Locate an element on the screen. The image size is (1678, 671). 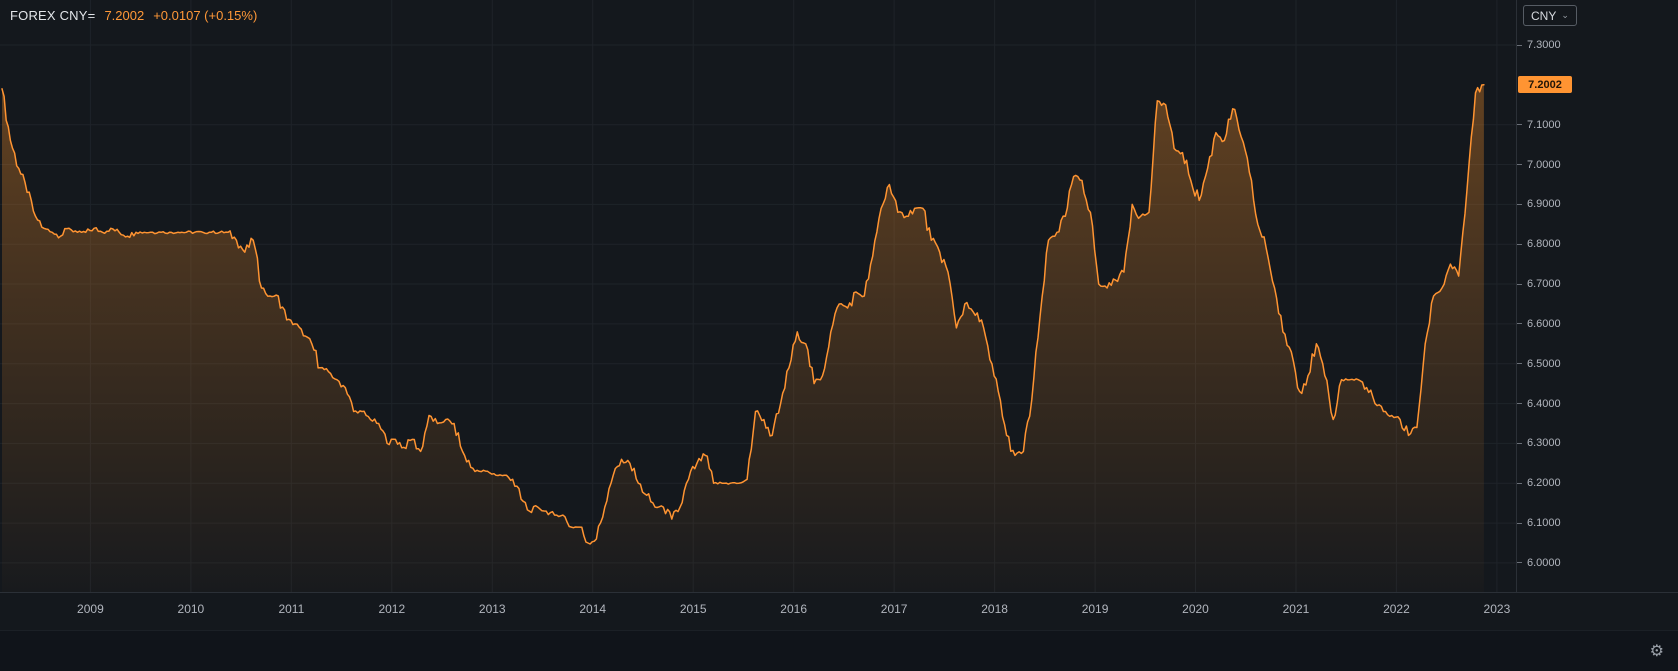
x-axis-label: 2022 is located at coordinates (1396, 609).